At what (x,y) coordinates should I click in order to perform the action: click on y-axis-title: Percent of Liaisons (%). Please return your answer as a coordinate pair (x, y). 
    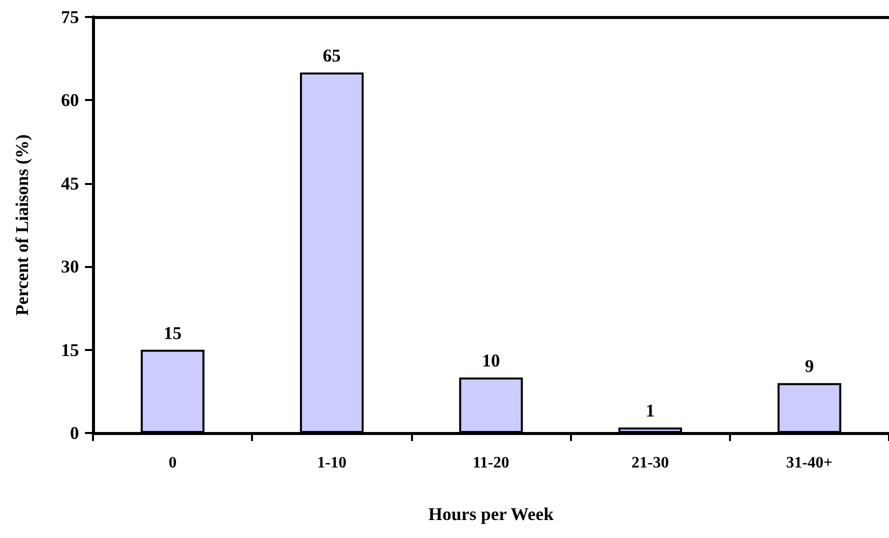
    Looking at the image, I should click on (22, 225).